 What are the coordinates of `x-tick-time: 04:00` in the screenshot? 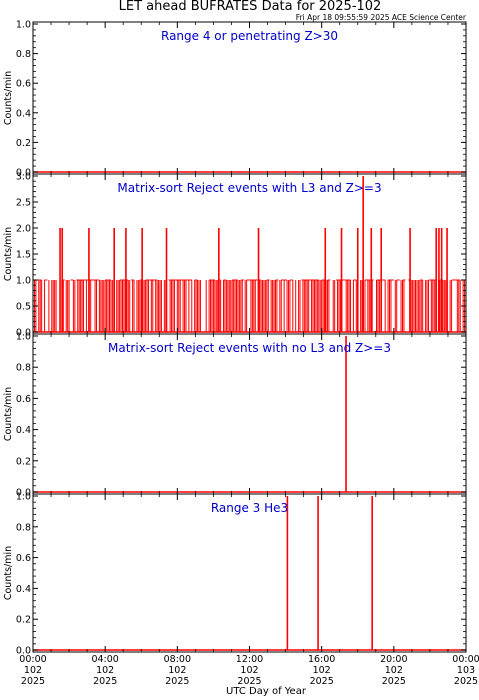 It's located at (104, 659).